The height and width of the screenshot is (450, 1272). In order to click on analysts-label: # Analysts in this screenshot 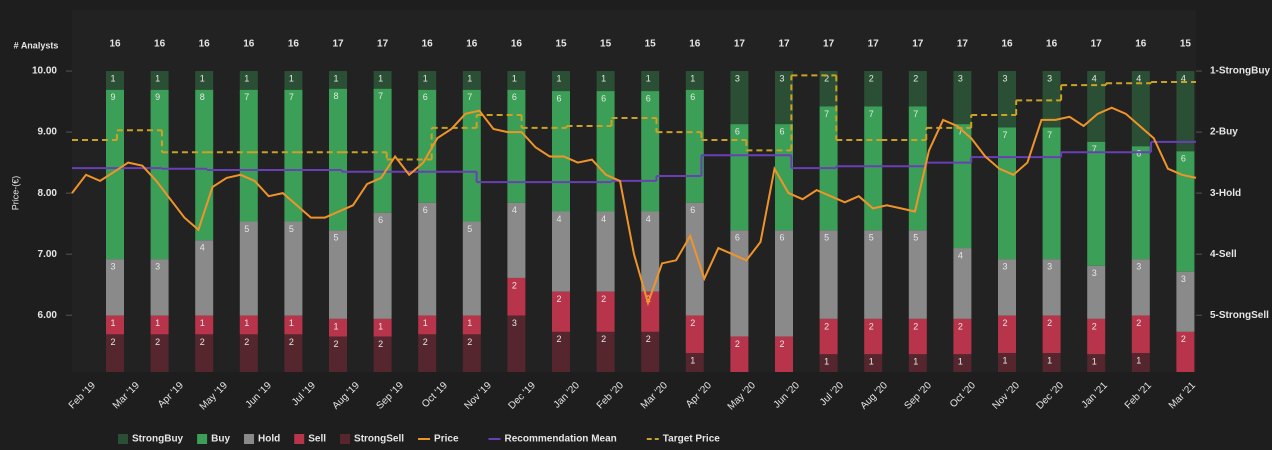, I will do `click(36, 45)`.